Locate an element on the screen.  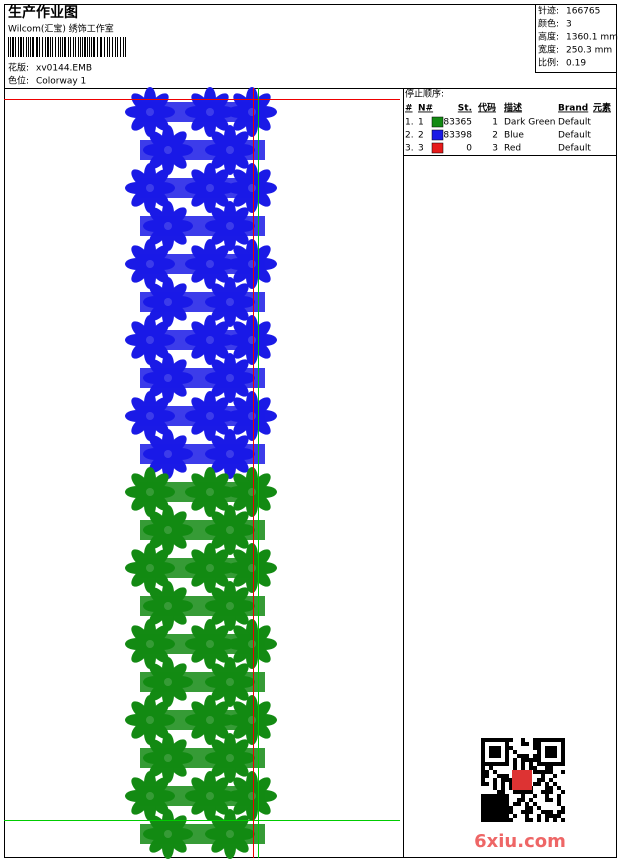
company: Wilcom(汇宝) 绣饰工作室 is located at coordinates (61, 29).